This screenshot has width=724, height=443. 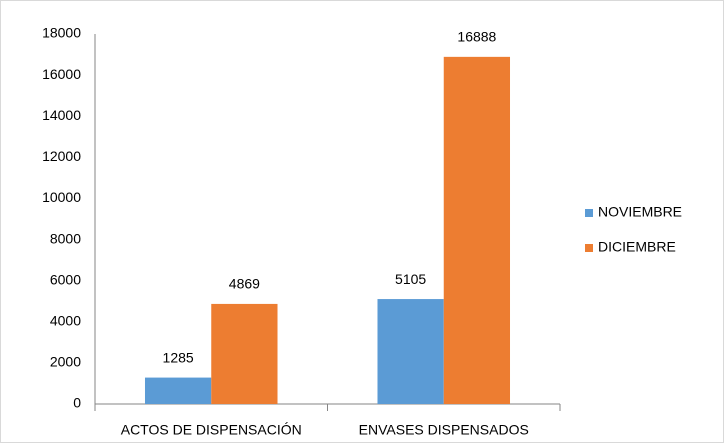 I want to click on x-tick-label: ENVASES DISPENSADOS, so click(x=444, y=430).